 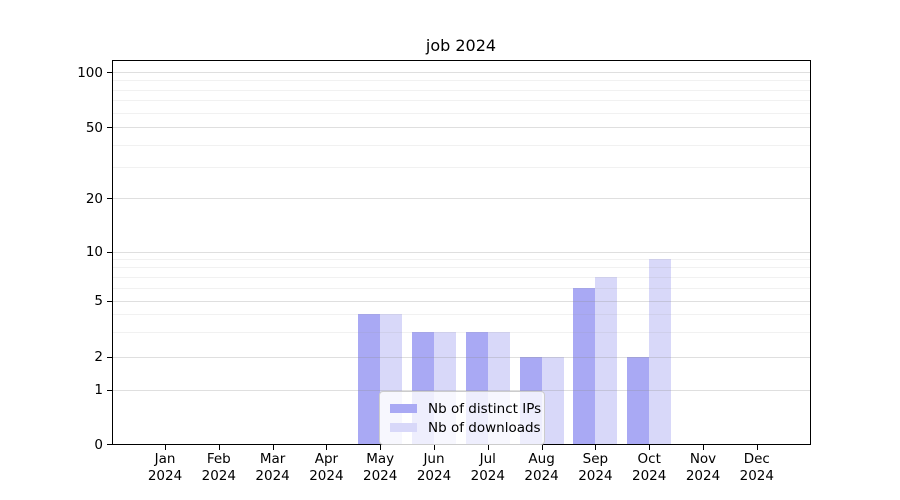 I want to click on x-tick-label-jan: Jan 2024, so click(x=165, y=467).